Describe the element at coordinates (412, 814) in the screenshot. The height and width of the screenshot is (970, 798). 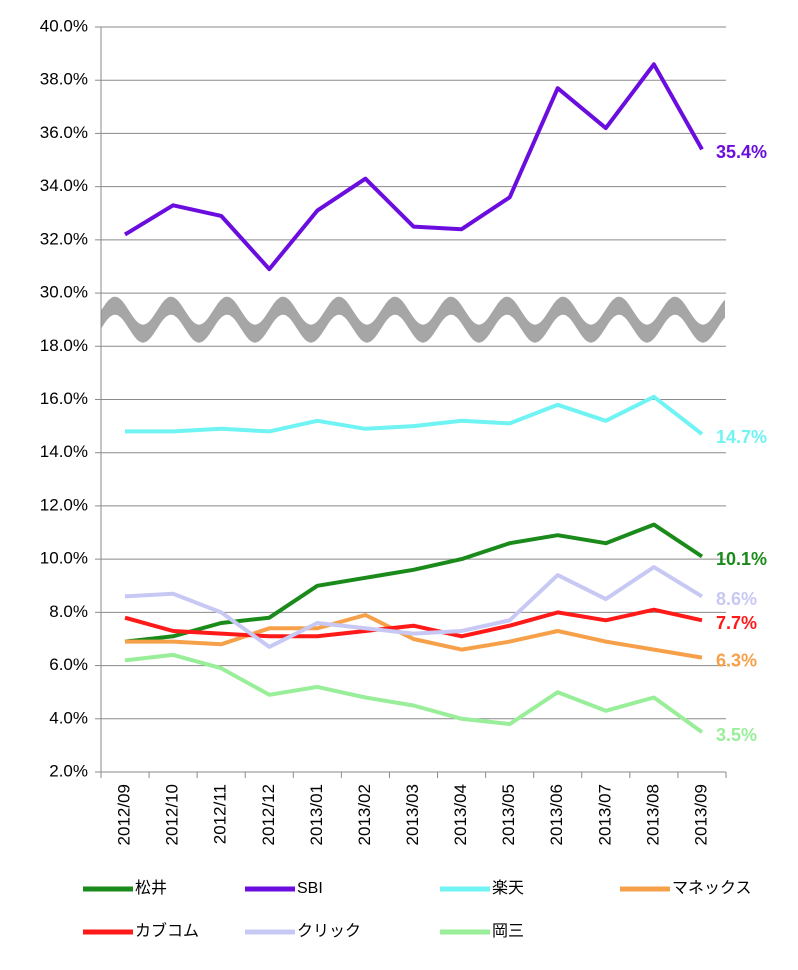
I see `x-tick-label: 2013/03` at that location.